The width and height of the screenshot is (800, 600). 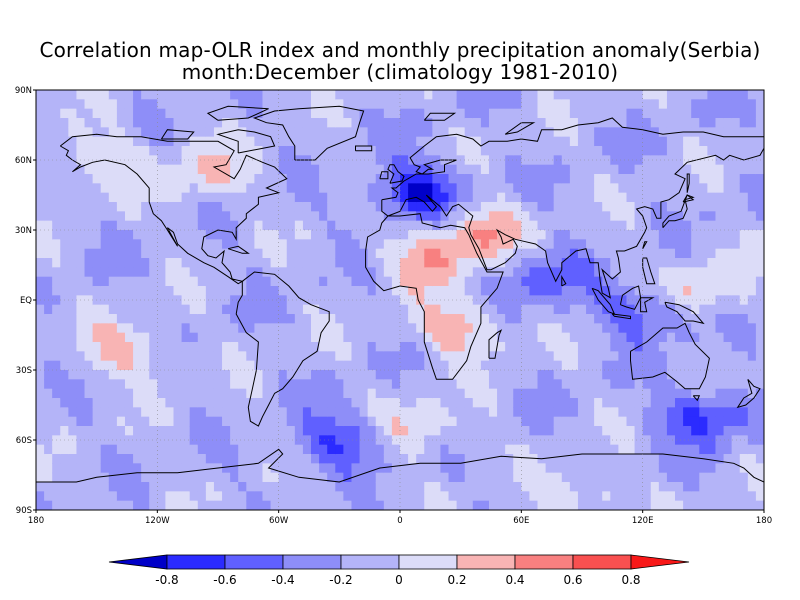 What do you see at coordinates (572, 580) in the screenshot?
I see `colorbar-label: 0.6` at bounding box center [572, 580].